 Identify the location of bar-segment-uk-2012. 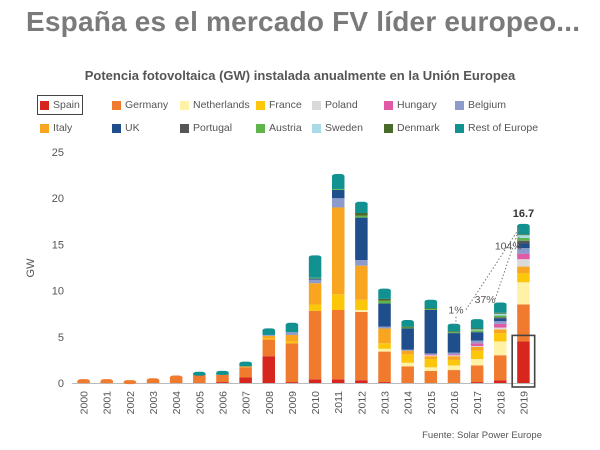
(361, 239).